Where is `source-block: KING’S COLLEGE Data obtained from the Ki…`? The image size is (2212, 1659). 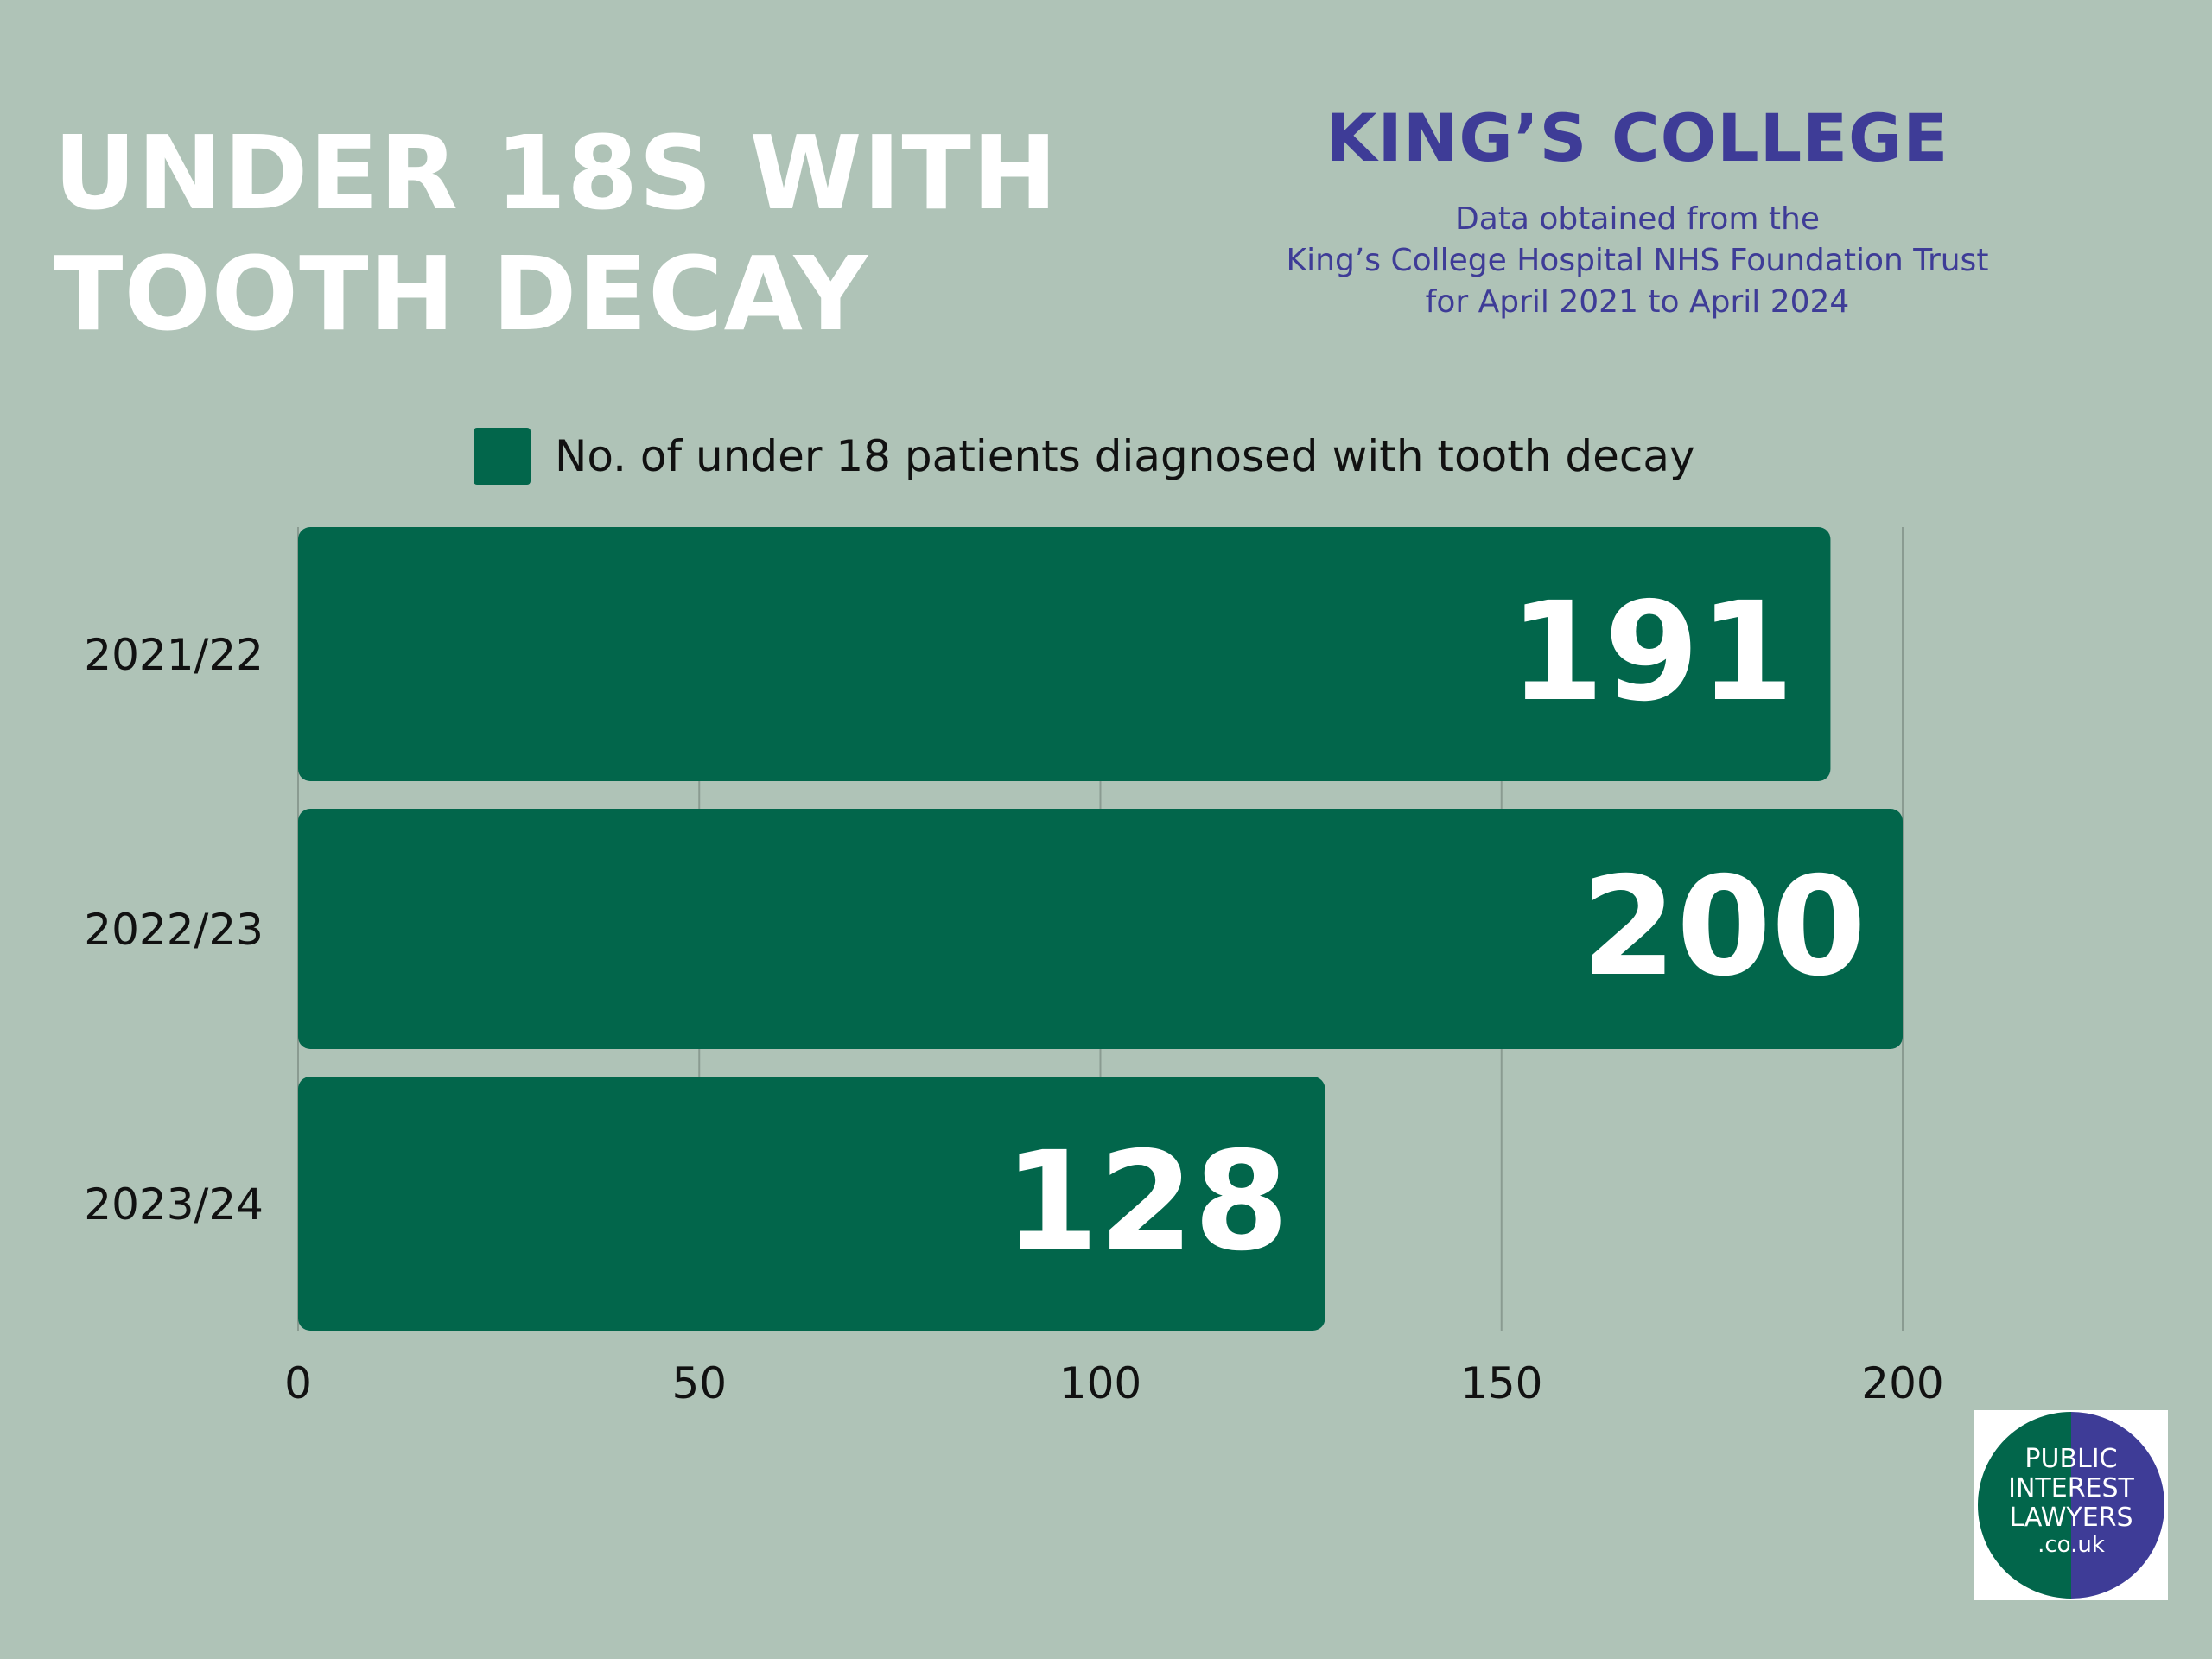 source-block: KING’S COLLEGE Data obtained from the Ki… is located at coordinates (1637, 210).